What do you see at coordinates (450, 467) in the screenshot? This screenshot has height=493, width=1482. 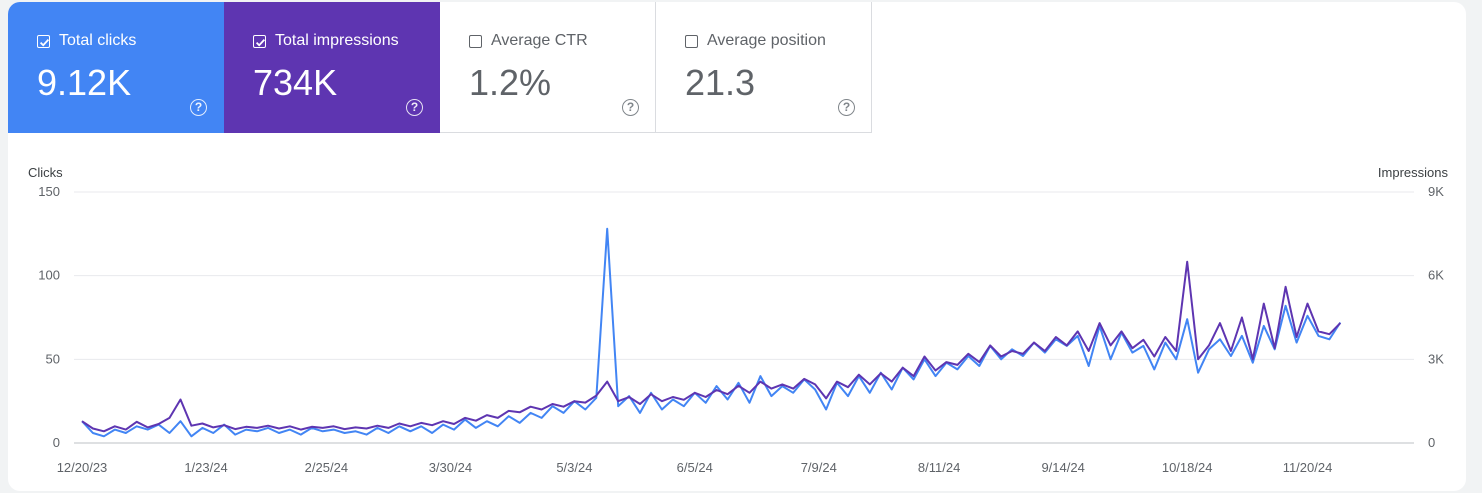 I see `x-tick-label: 3/30/24` at bounding box center [450, 467].